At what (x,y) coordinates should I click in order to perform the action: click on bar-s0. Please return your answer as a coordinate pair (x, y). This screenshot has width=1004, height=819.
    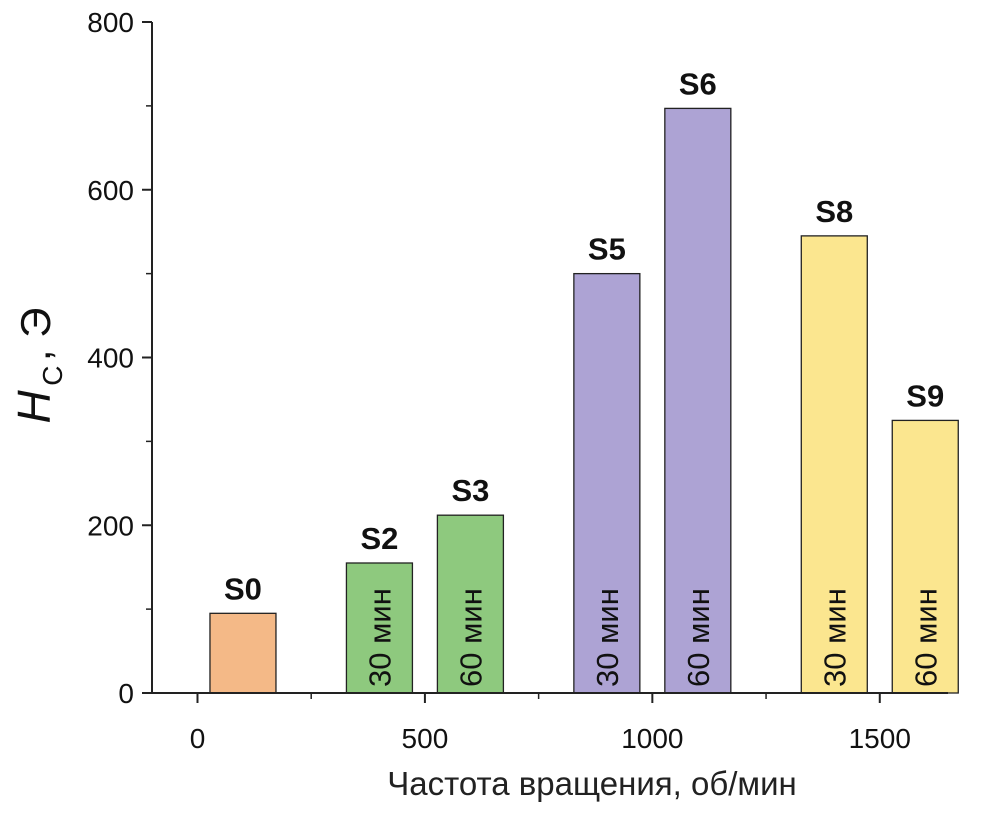
    Looking at the image, I should click on (243, 653).